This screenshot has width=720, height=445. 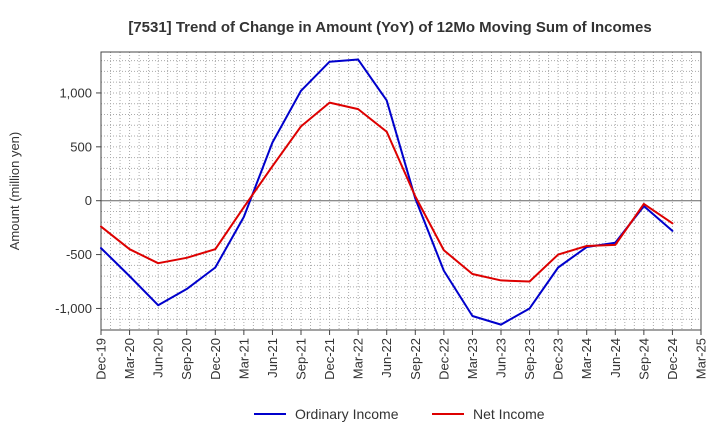 What do you see at coordinates (75, 92) in the screenshot?
I see `y-tick-label: 1,000` at bounding box center [75, 92].